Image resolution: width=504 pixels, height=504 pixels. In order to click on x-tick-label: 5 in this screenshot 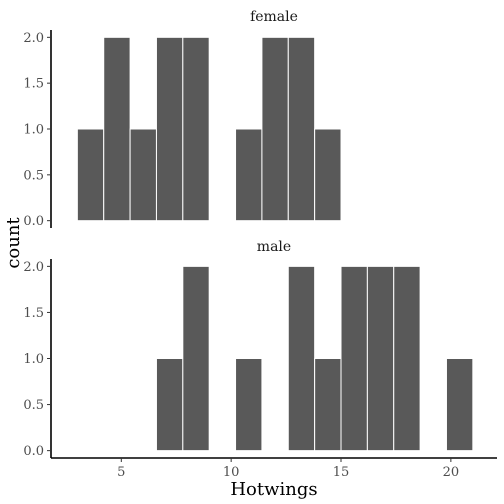, I will do `click(121, 472)`.